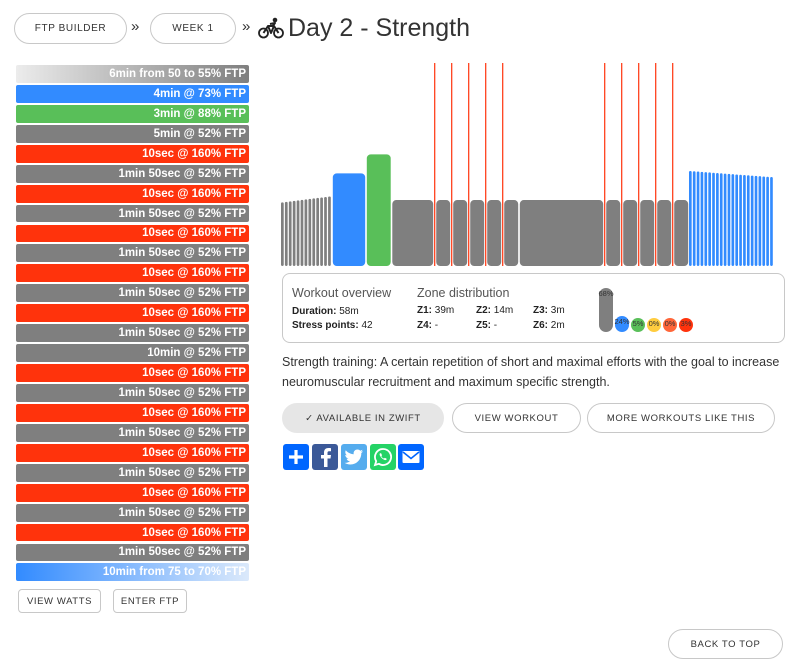  Describe the element at coordinates (424, 325) in the screenshot. I see `zone-label: Z4:` at that location.